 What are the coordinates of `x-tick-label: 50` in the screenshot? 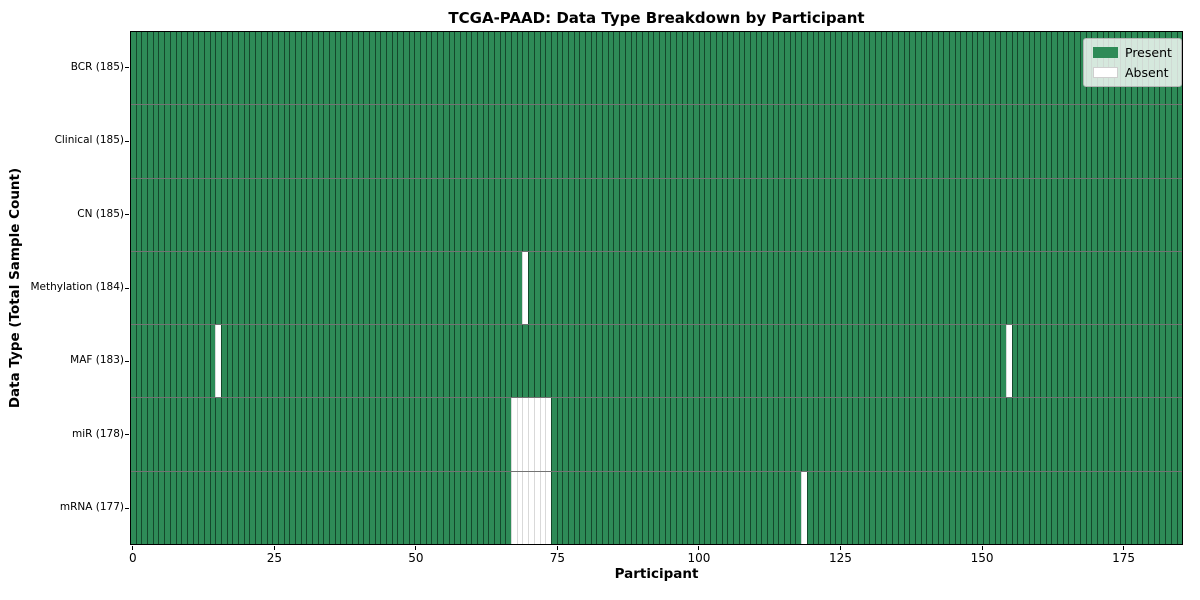 It's located at (416, 558).